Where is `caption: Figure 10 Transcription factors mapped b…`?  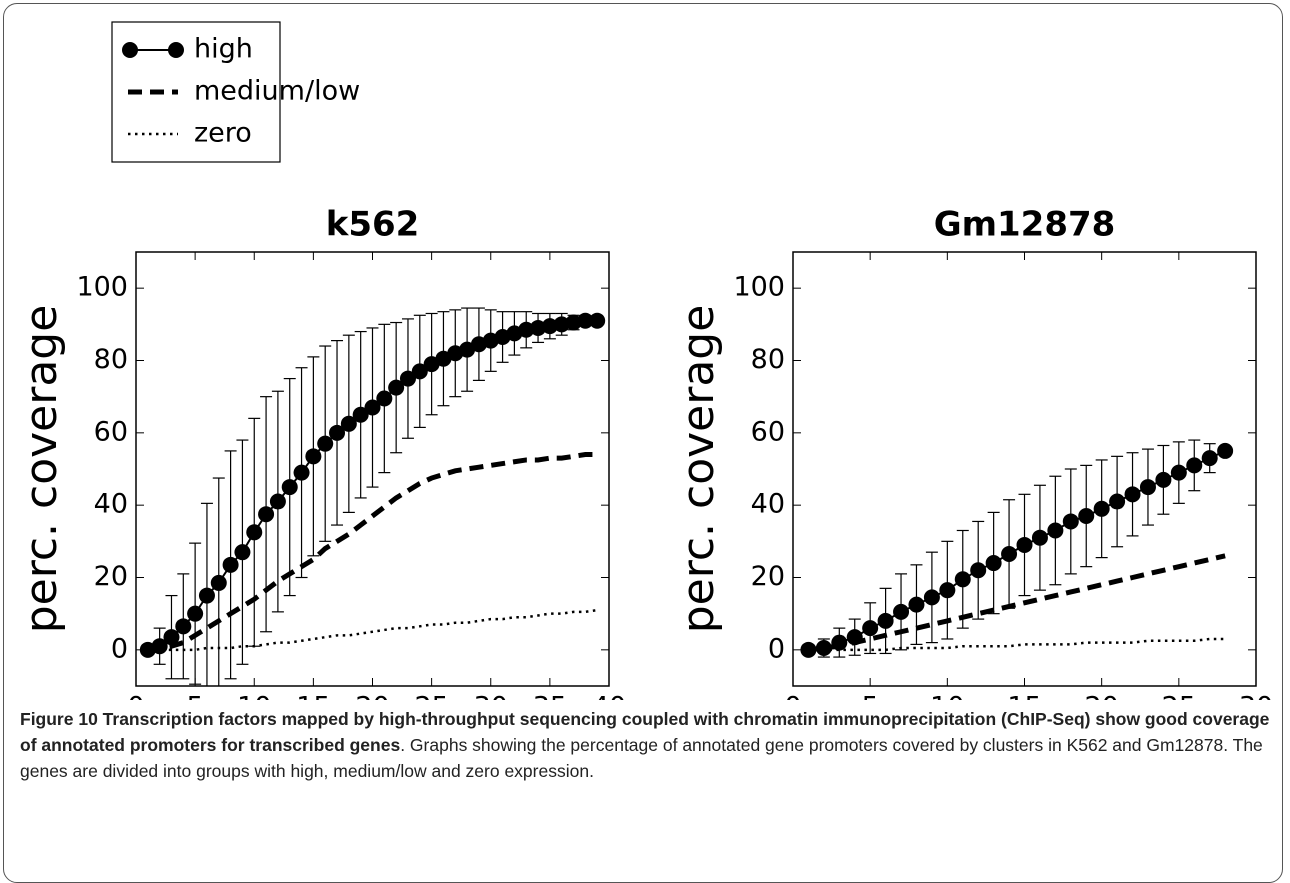 caption: Figure 10 Transcription factors mapped b… is located at coordinates (647, 745).